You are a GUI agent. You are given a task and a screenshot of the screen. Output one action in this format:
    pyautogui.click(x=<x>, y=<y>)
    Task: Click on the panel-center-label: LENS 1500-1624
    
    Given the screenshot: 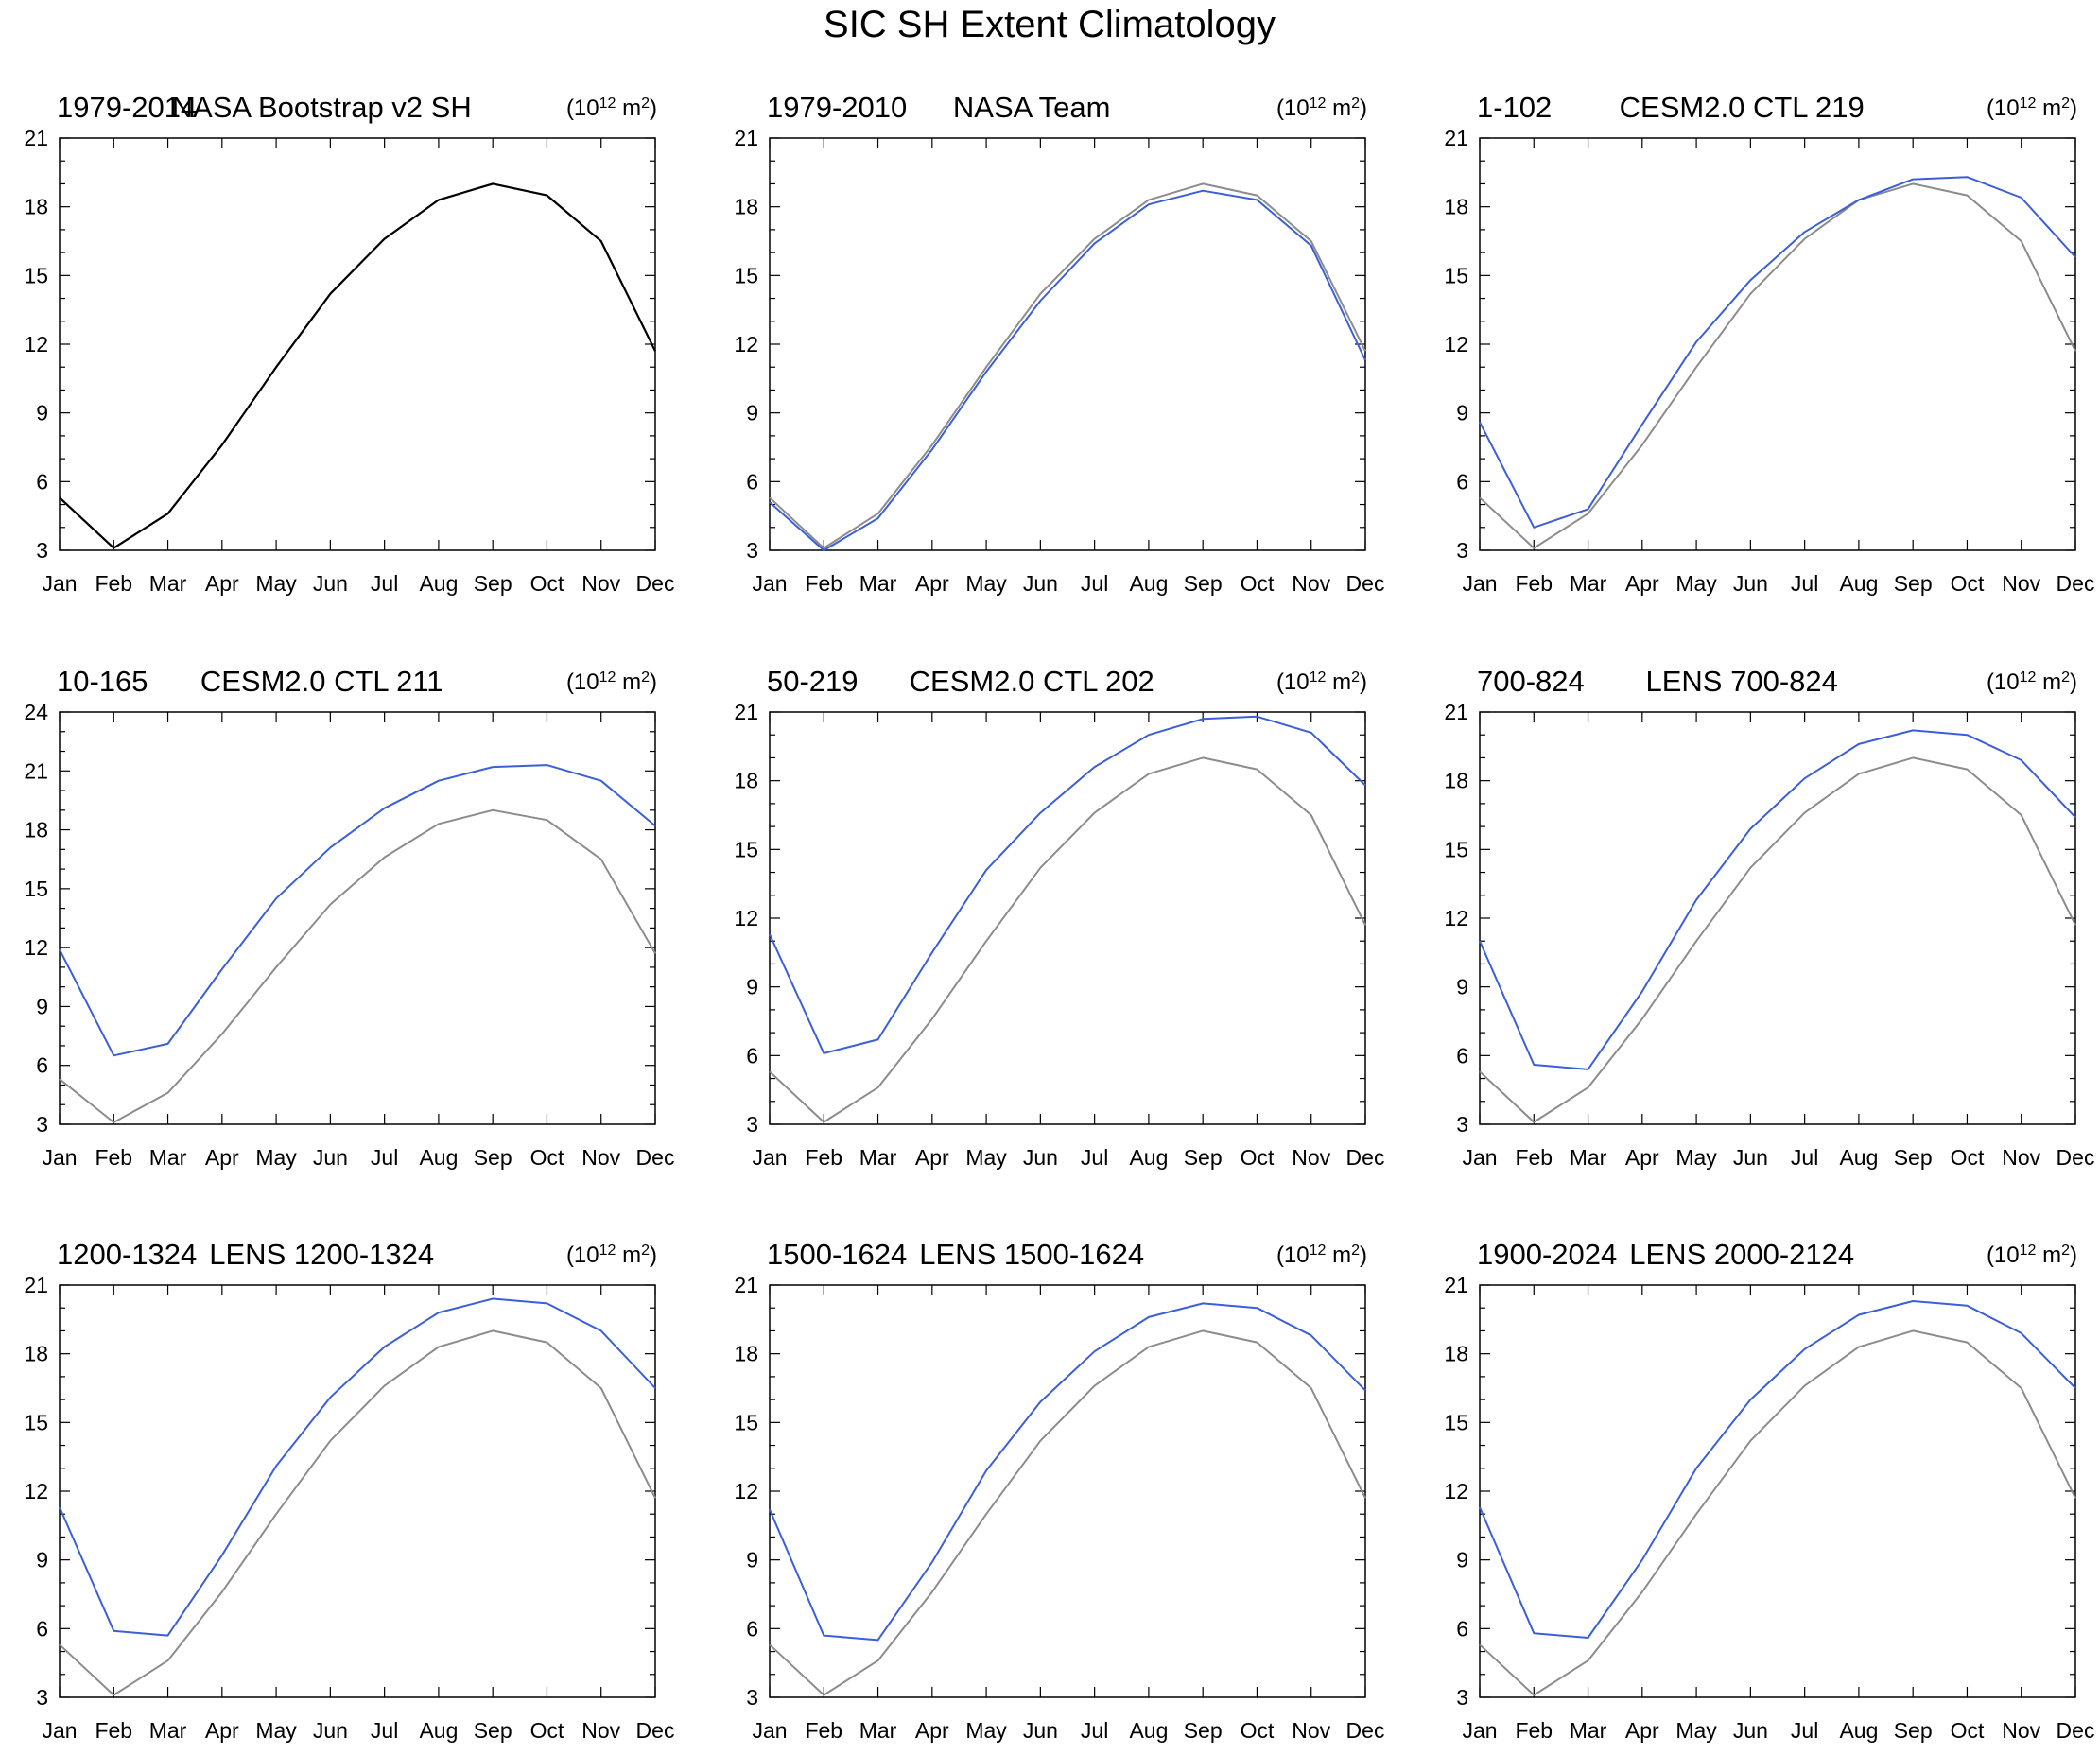 What is the action you would take?
    pyautogui.click(x=1032, y=1254)
    